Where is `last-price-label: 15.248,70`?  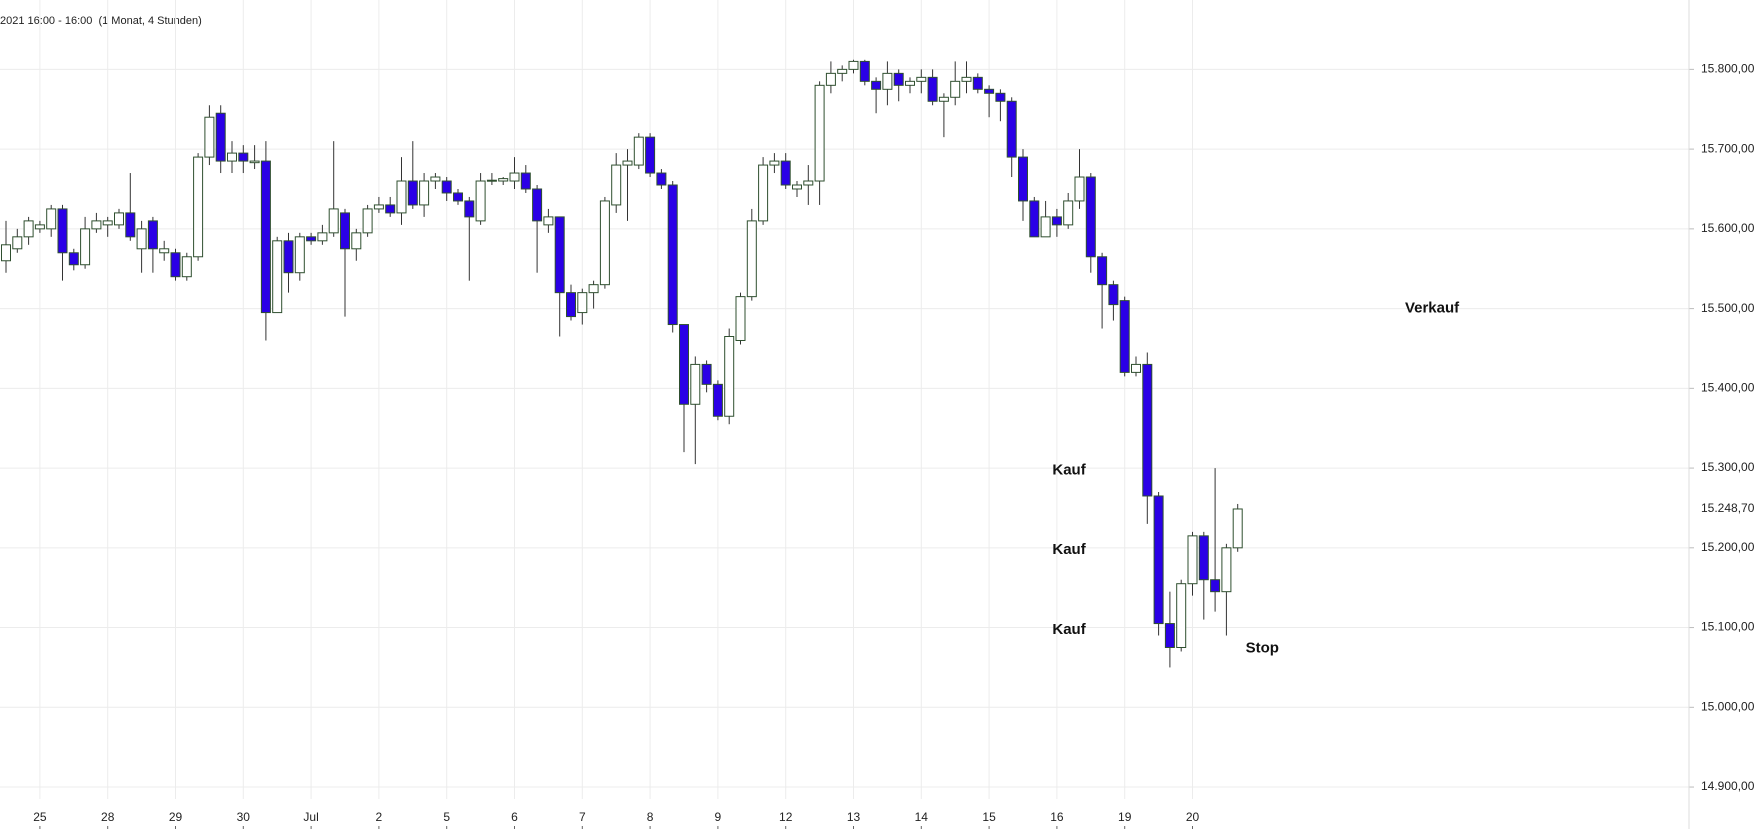 last-price-label: 15.248,70 is located at coordinates (1728, 508).